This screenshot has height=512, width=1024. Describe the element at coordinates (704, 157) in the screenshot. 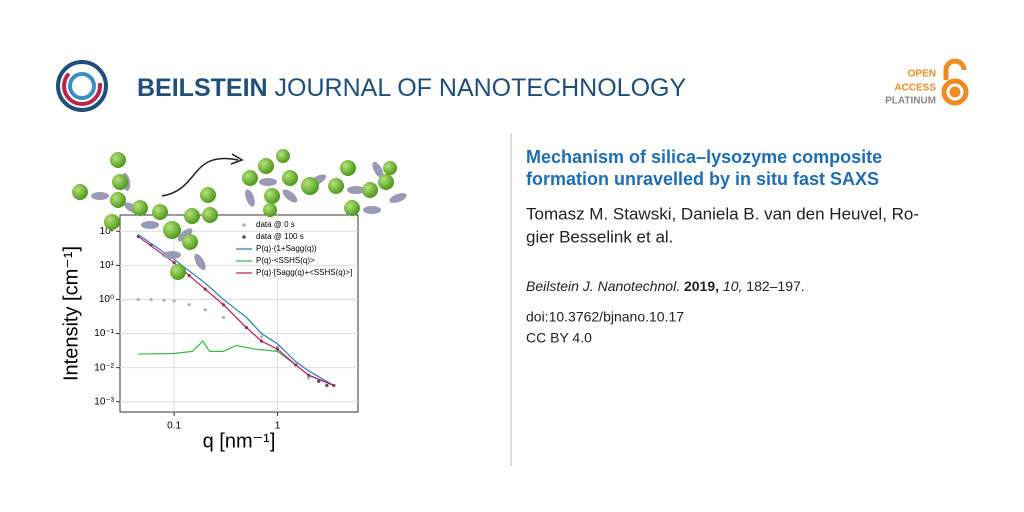

I see `article-title: Mechanism of silica–lysozyme composite` at that location.